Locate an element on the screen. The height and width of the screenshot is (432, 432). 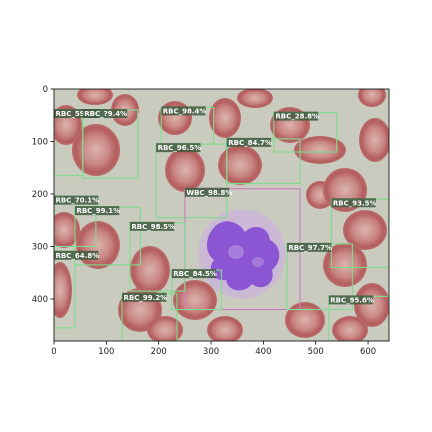
detection-label-9: RBC_98.5% is located at coordinates (153, 227).